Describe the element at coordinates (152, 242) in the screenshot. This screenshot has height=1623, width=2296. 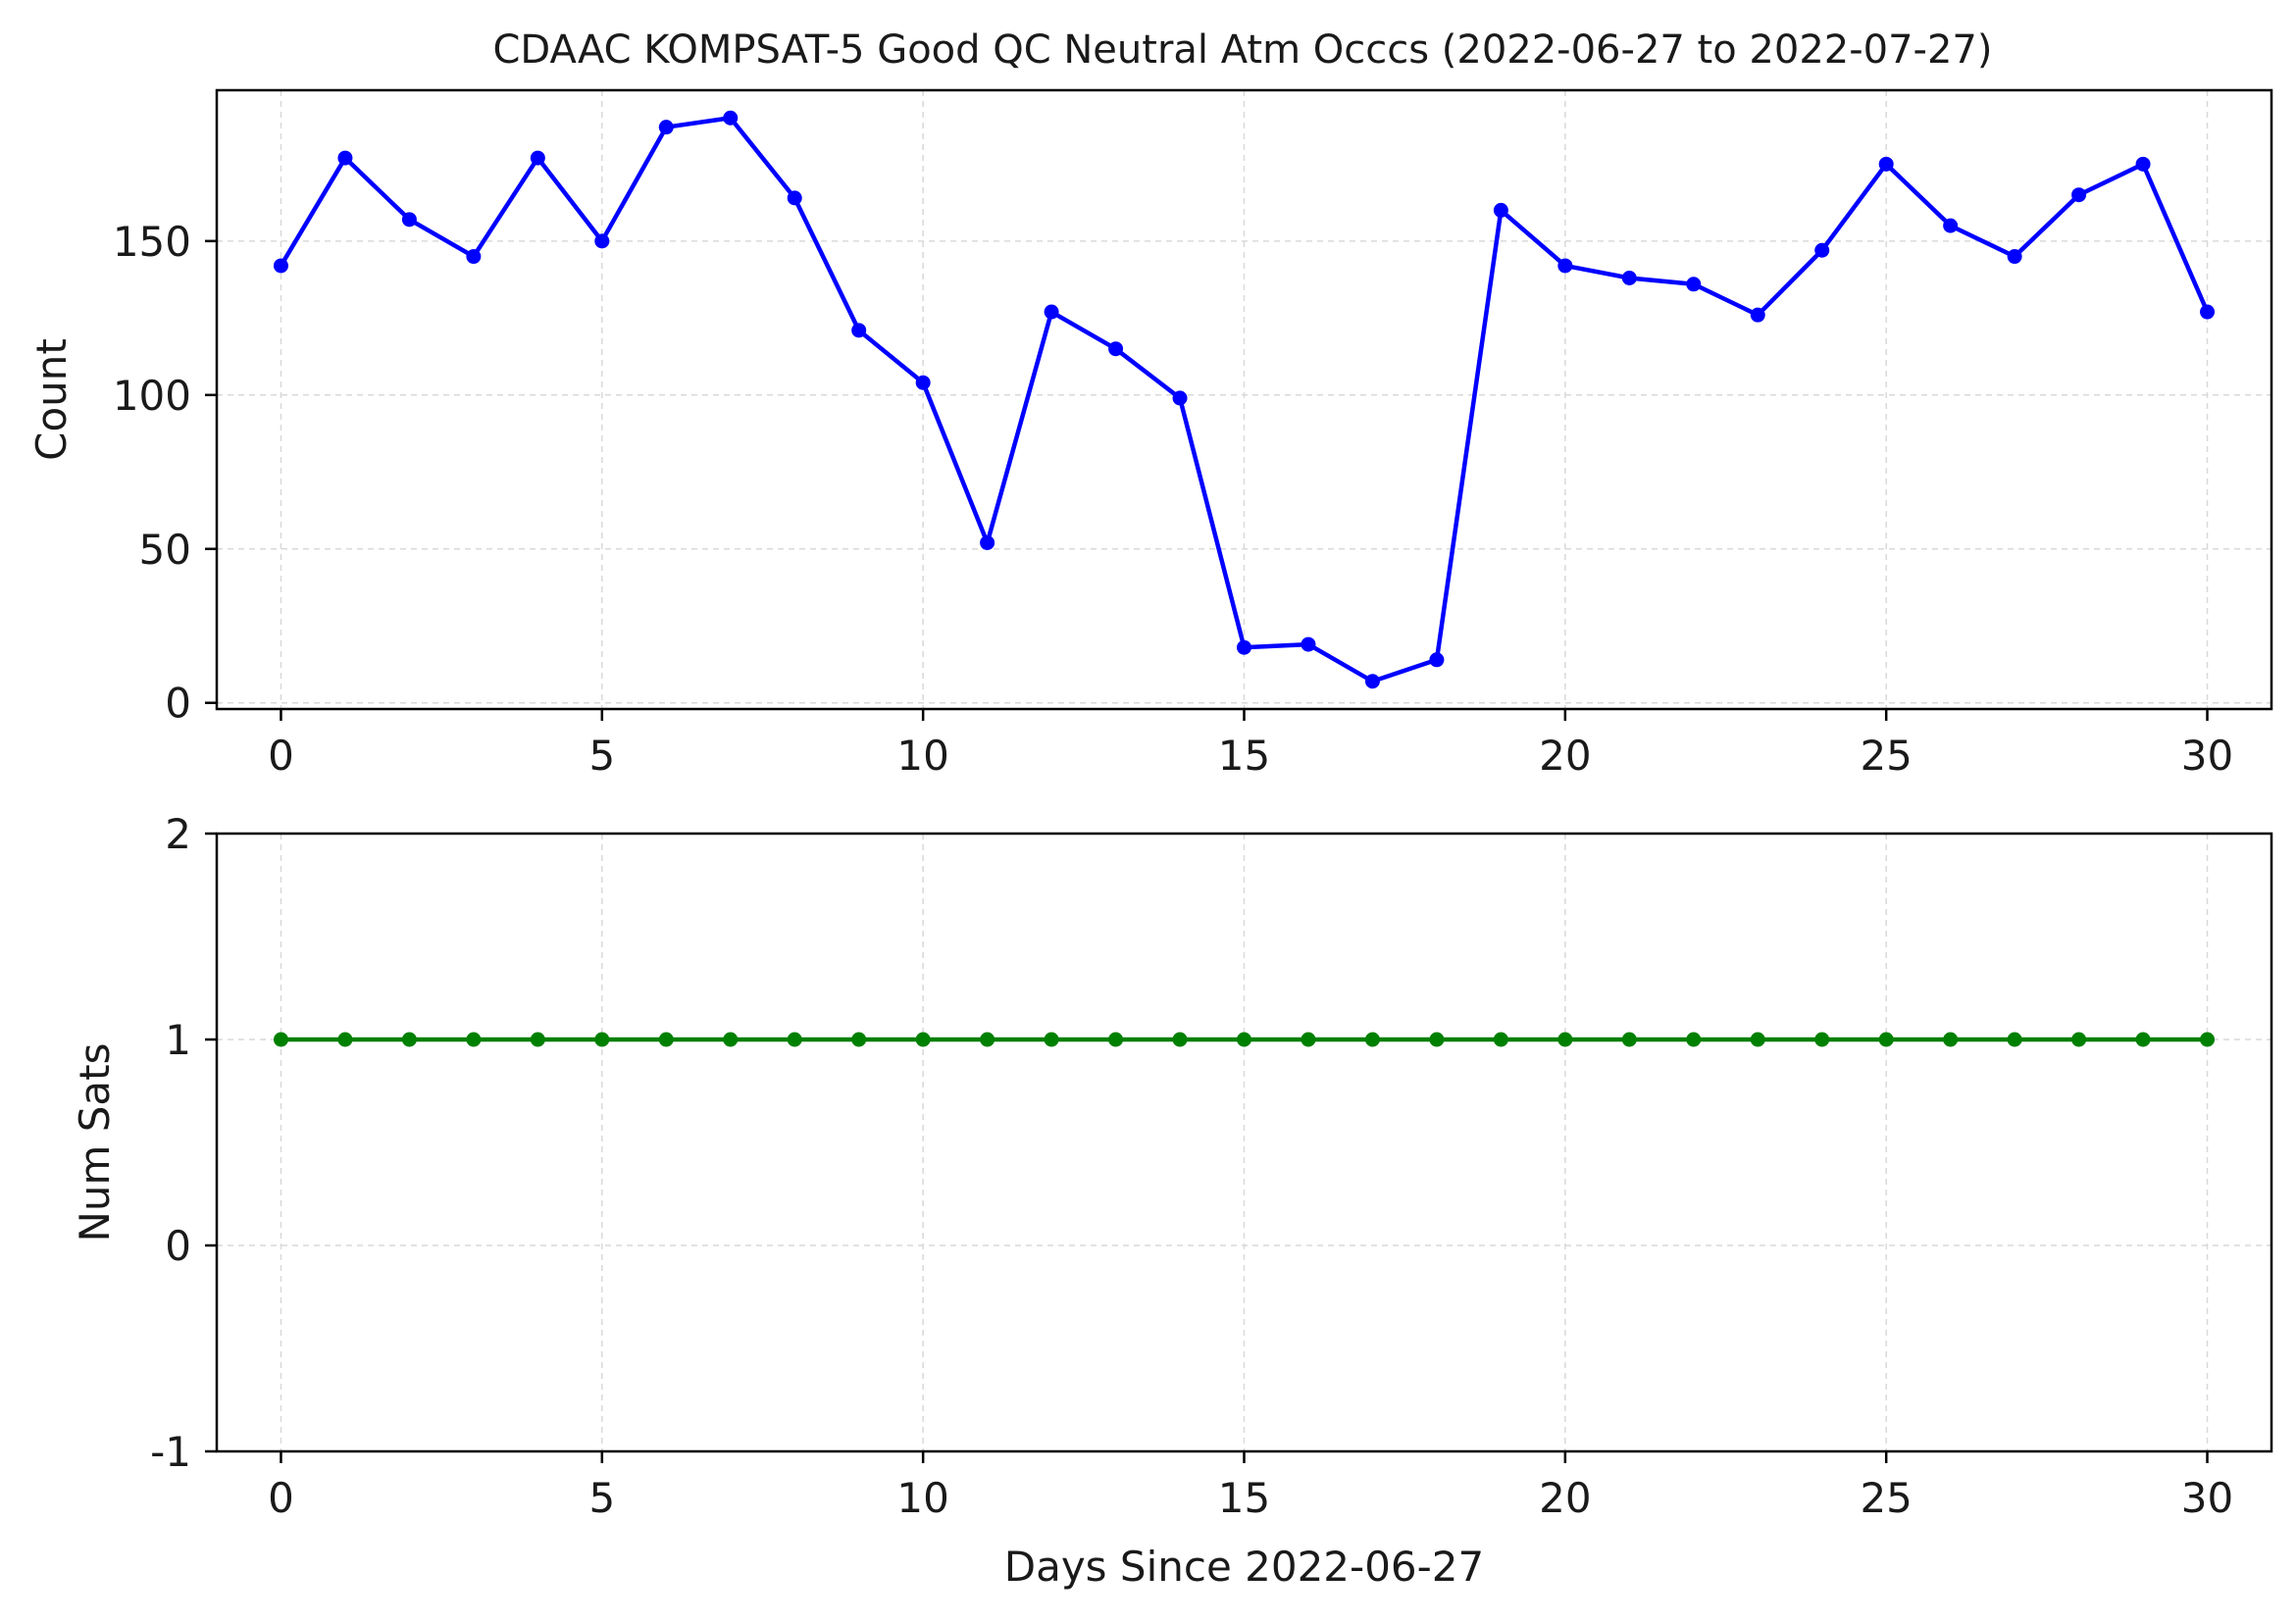
I see `y-tick-label: 150` at that location.